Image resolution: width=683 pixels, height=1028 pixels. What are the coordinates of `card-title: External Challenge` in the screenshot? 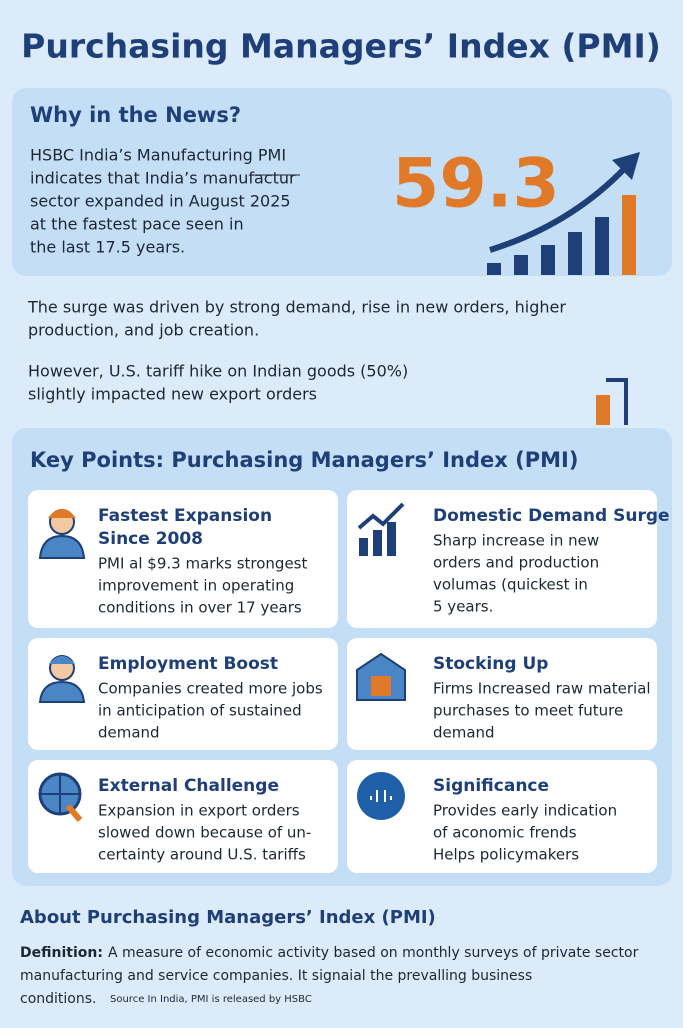 It's located at (188, 786).